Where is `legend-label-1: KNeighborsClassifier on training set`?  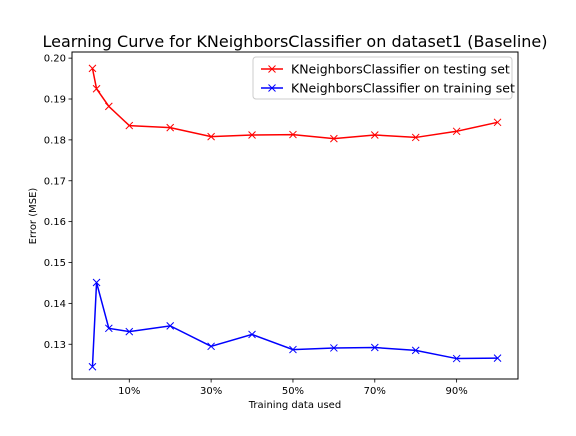
legend-label-1: KNeighborsClassifier on training set is located at coordinates (403, 88).